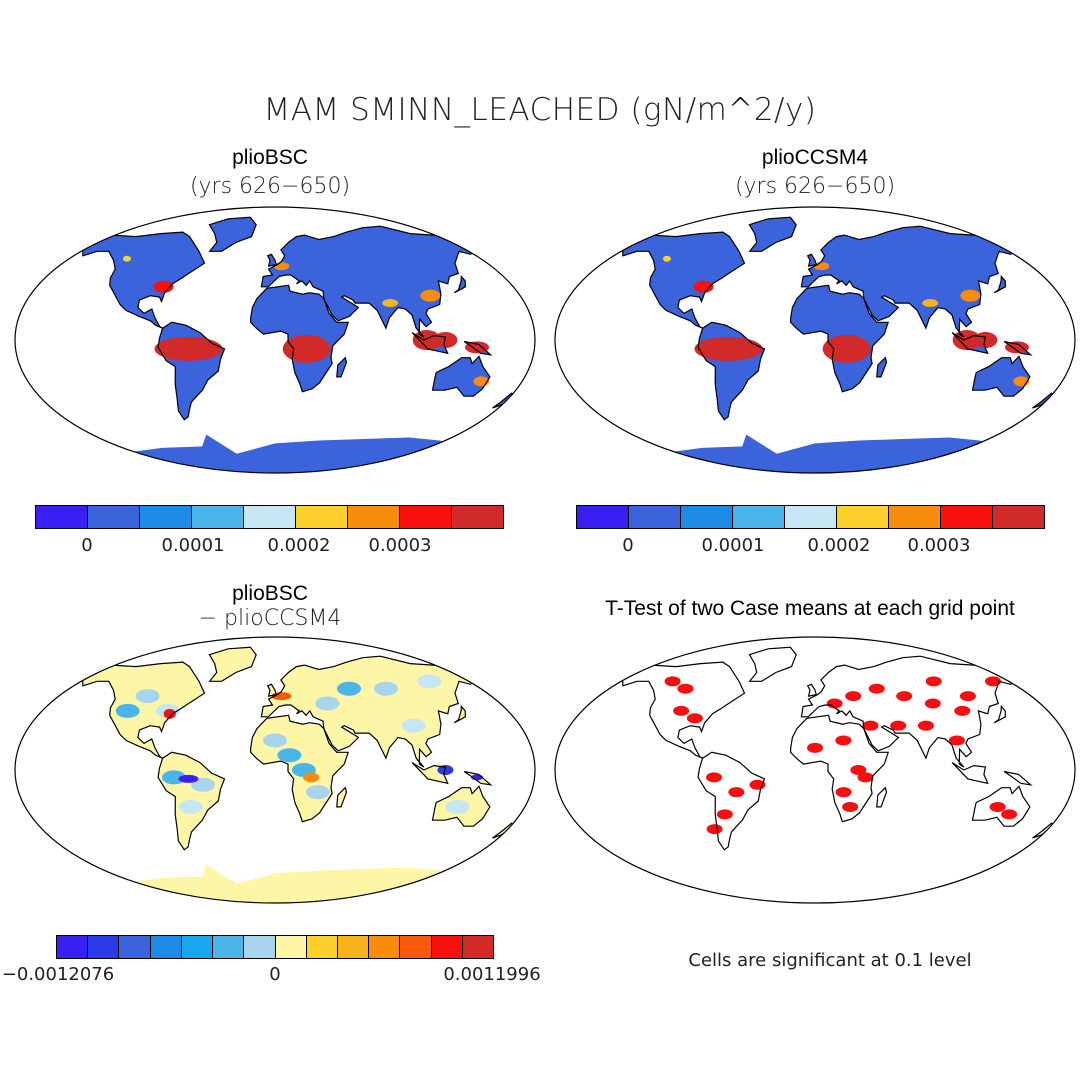 This screenshot has height=1080, width=1080. Describe the element at coordinates (58, 974) in the screenshot. I see `colorbar-tick-label: −0.0012076` at that location.